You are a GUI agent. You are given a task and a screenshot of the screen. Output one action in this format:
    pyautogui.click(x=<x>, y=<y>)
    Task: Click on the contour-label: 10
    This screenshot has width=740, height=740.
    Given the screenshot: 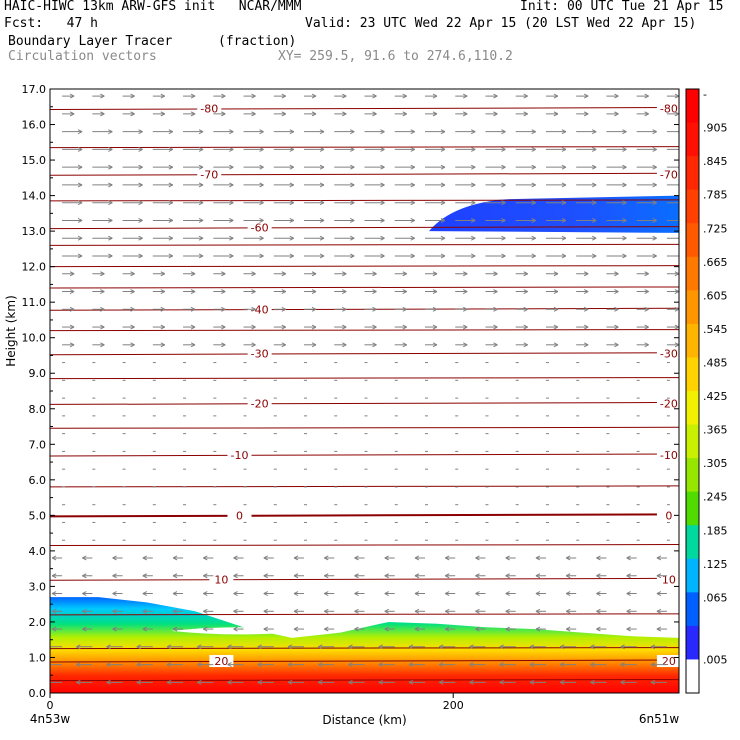 What is the action you would take?
    pyautogui.click(x=669, y=579)
    